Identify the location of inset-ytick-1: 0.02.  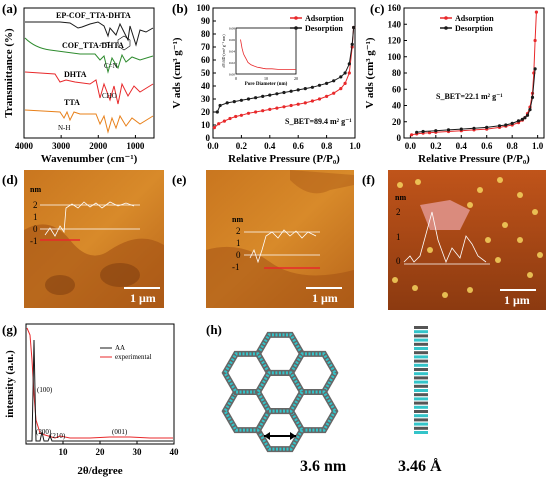
(232, 63).